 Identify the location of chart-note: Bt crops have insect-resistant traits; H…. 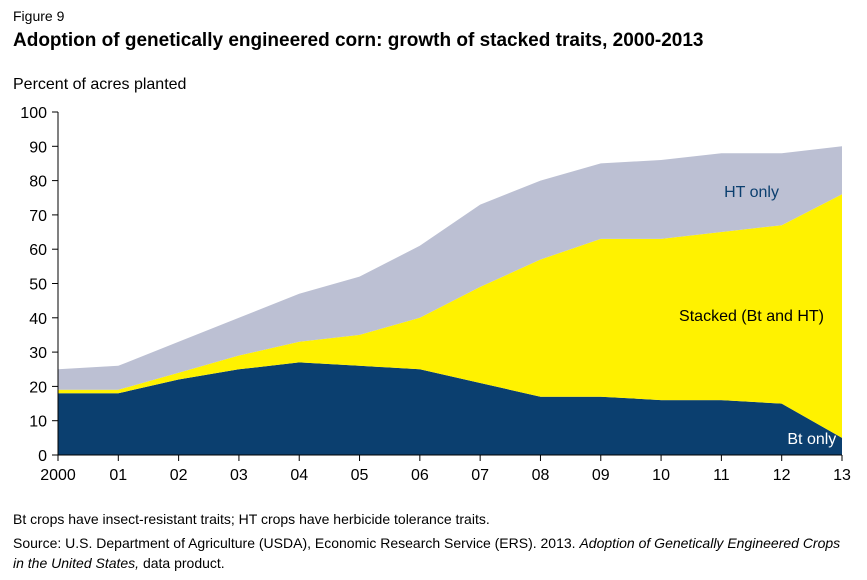
(251, 519).